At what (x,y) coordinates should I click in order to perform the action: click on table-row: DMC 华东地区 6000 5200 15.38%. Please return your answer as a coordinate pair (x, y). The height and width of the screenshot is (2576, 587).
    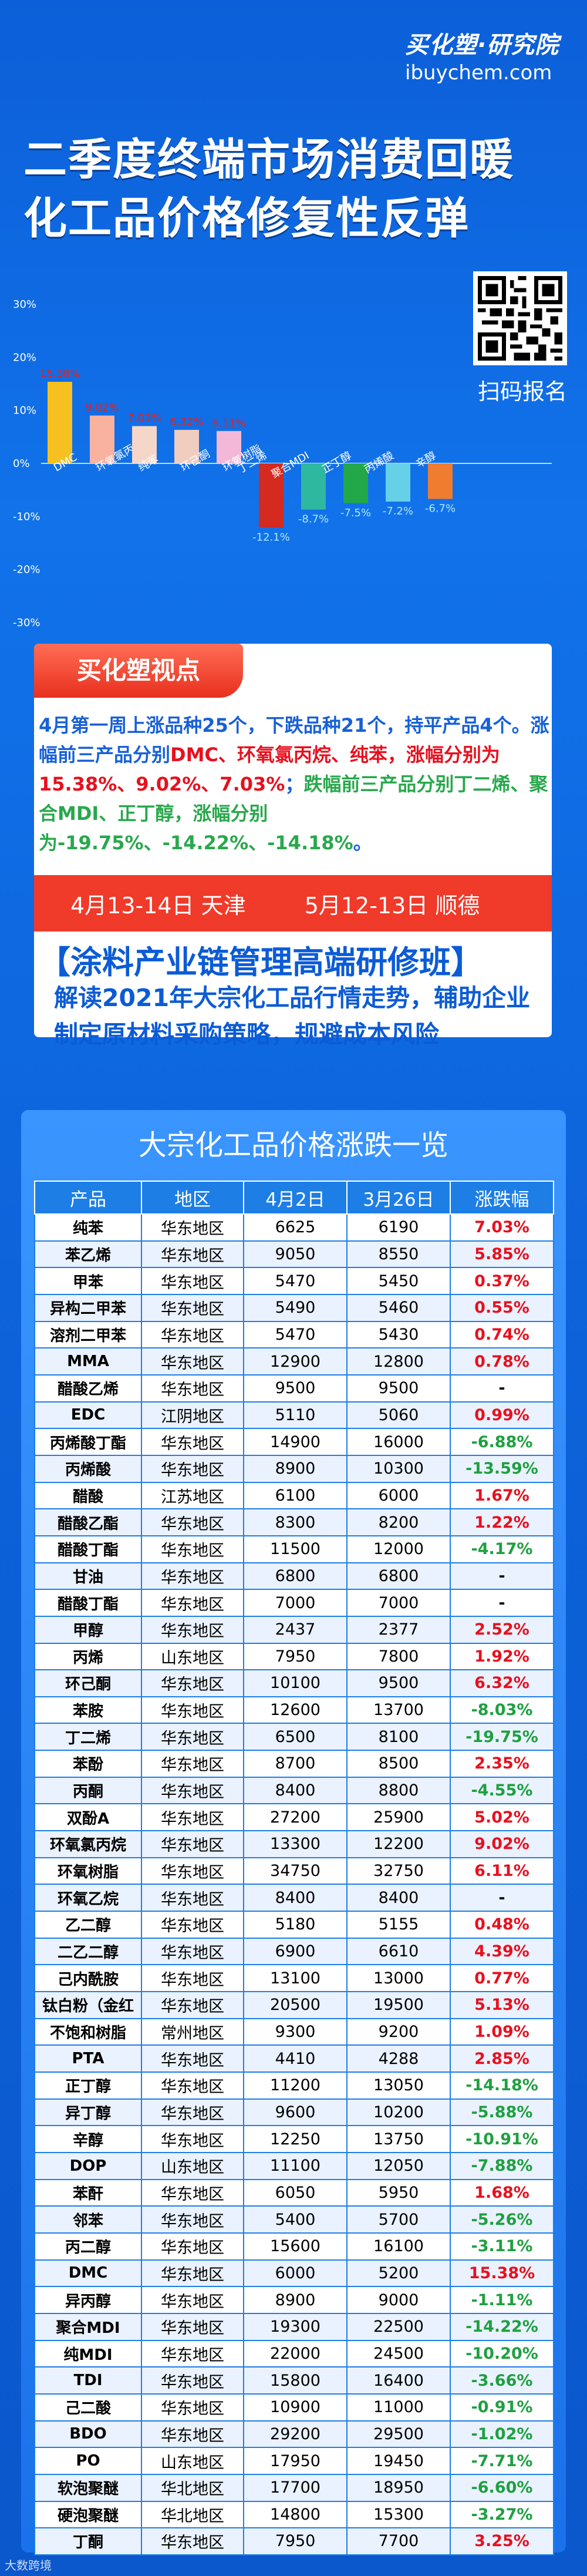
    Looking at the image, I should click on (294, 2273).